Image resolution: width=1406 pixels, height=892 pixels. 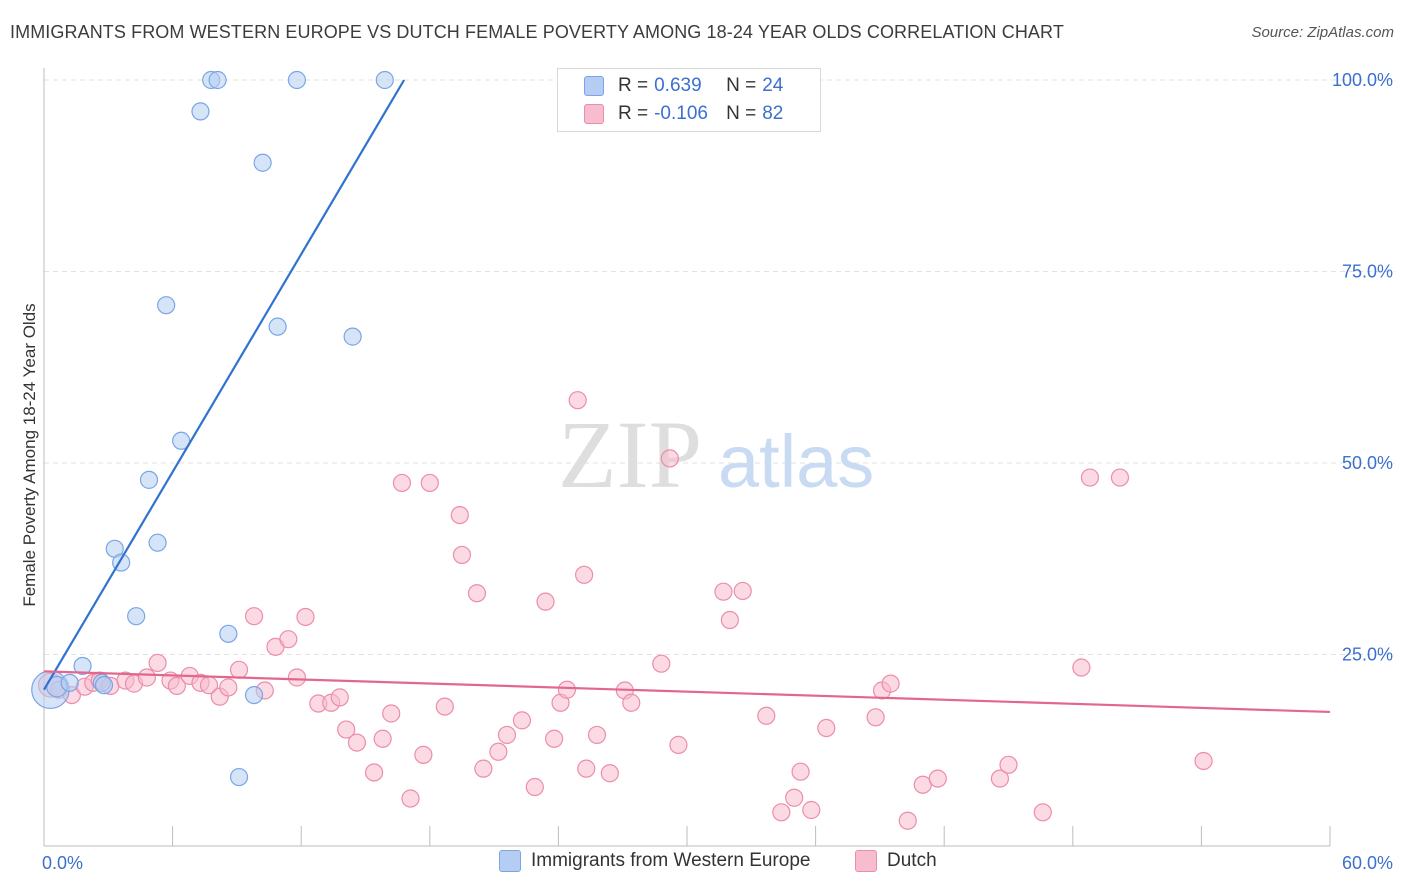 I want to click on y-tick-label: 100.0%, so click(x=1362, y=80).